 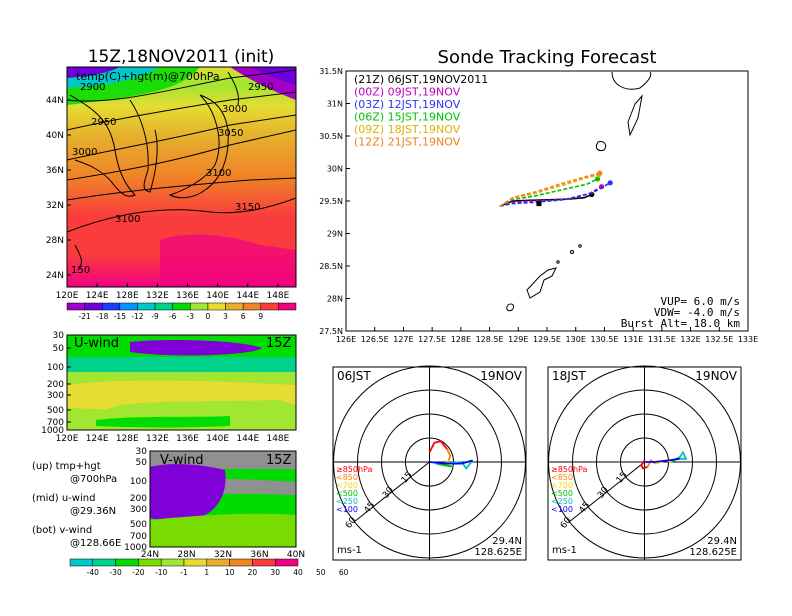 I want to click on cb1-label: -12, so click(x=137, y=316).